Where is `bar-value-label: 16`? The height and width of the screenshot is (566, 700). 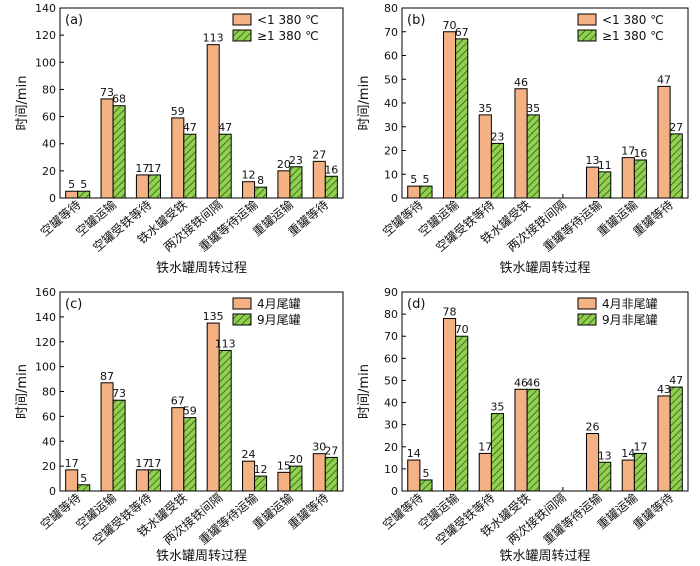 bar-value-label: 16 is located at coordinates (640, 153).